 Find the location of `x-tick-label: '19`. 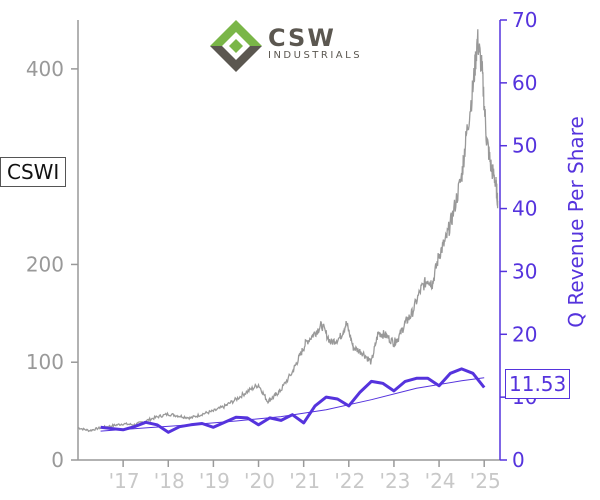

x-tick-label: '19 is located at coordinates (214, 481).